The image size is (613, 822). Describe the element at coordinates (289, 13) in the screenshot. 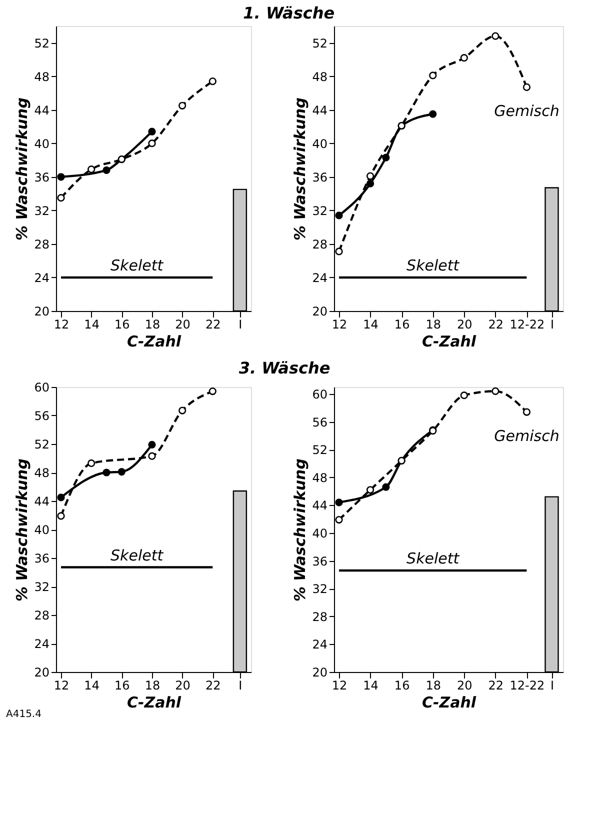

I see `text: 1. Wäsche` at that location.